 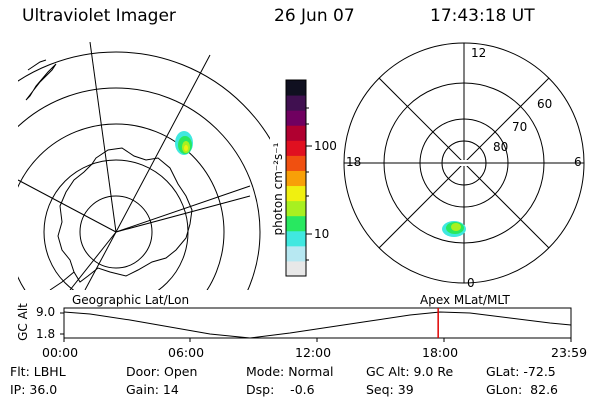 I want to click on timeline-x-tick: 18:00, so click(x=440, y=352).